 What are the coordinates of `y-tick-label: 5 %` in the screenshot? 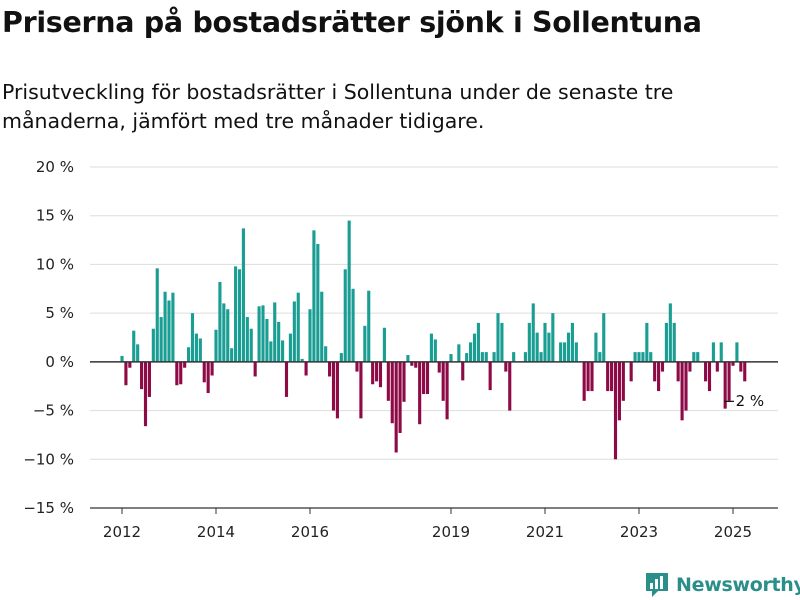 It's located at (59, 313).